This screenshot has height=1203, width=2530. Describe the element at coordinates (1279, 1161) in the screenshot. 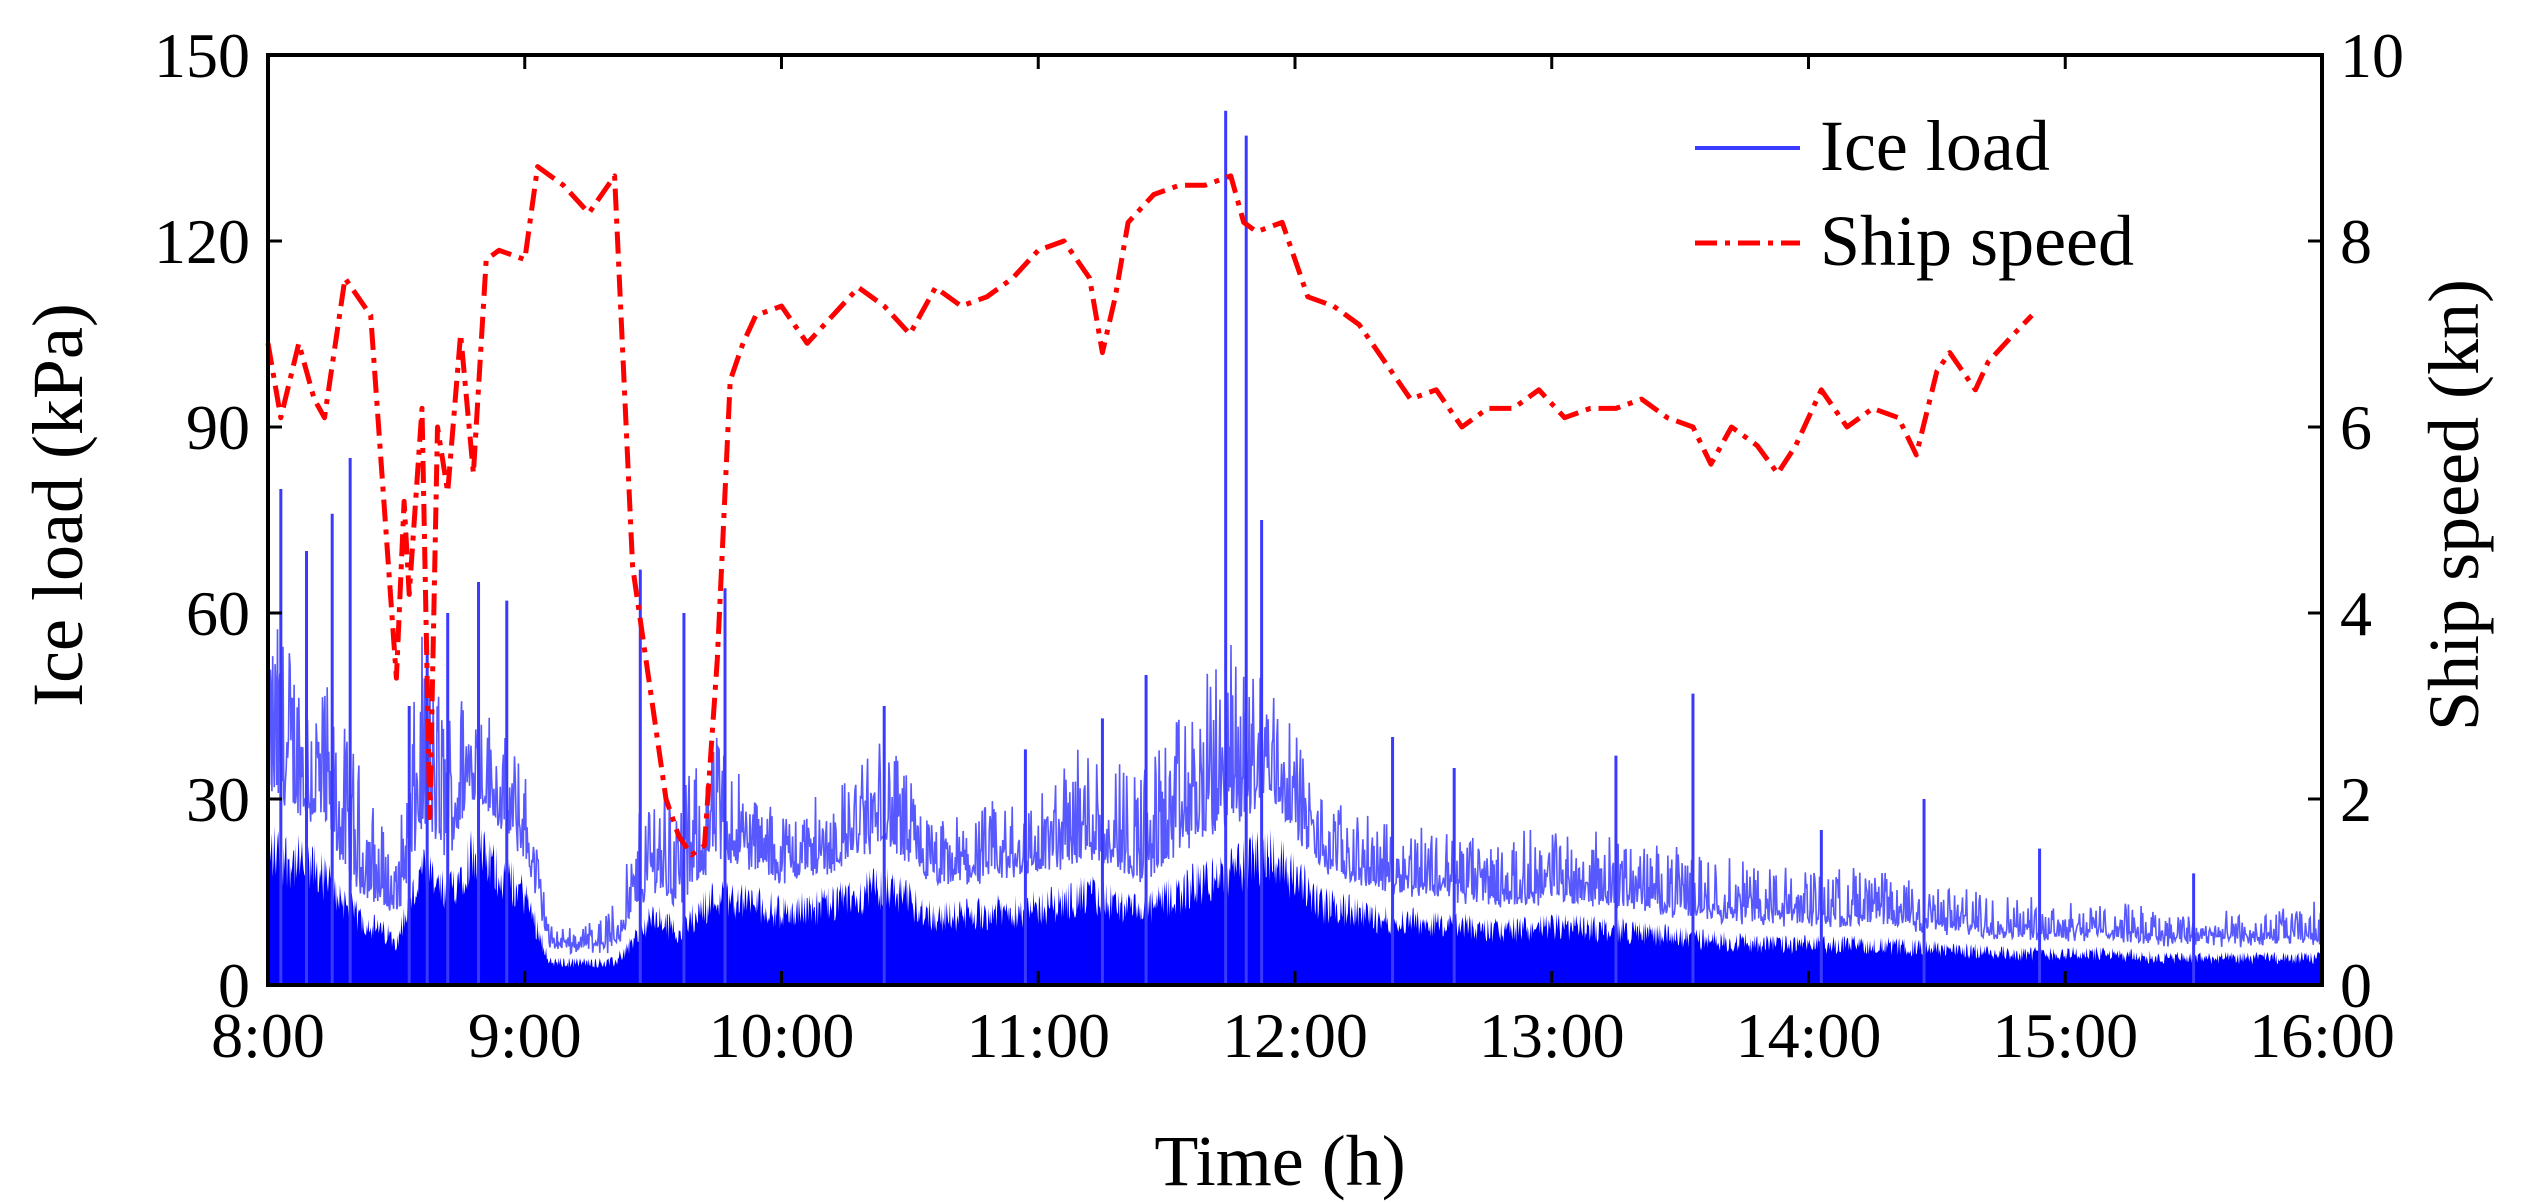

I see `x-axis-title: Time (h)` at that location.